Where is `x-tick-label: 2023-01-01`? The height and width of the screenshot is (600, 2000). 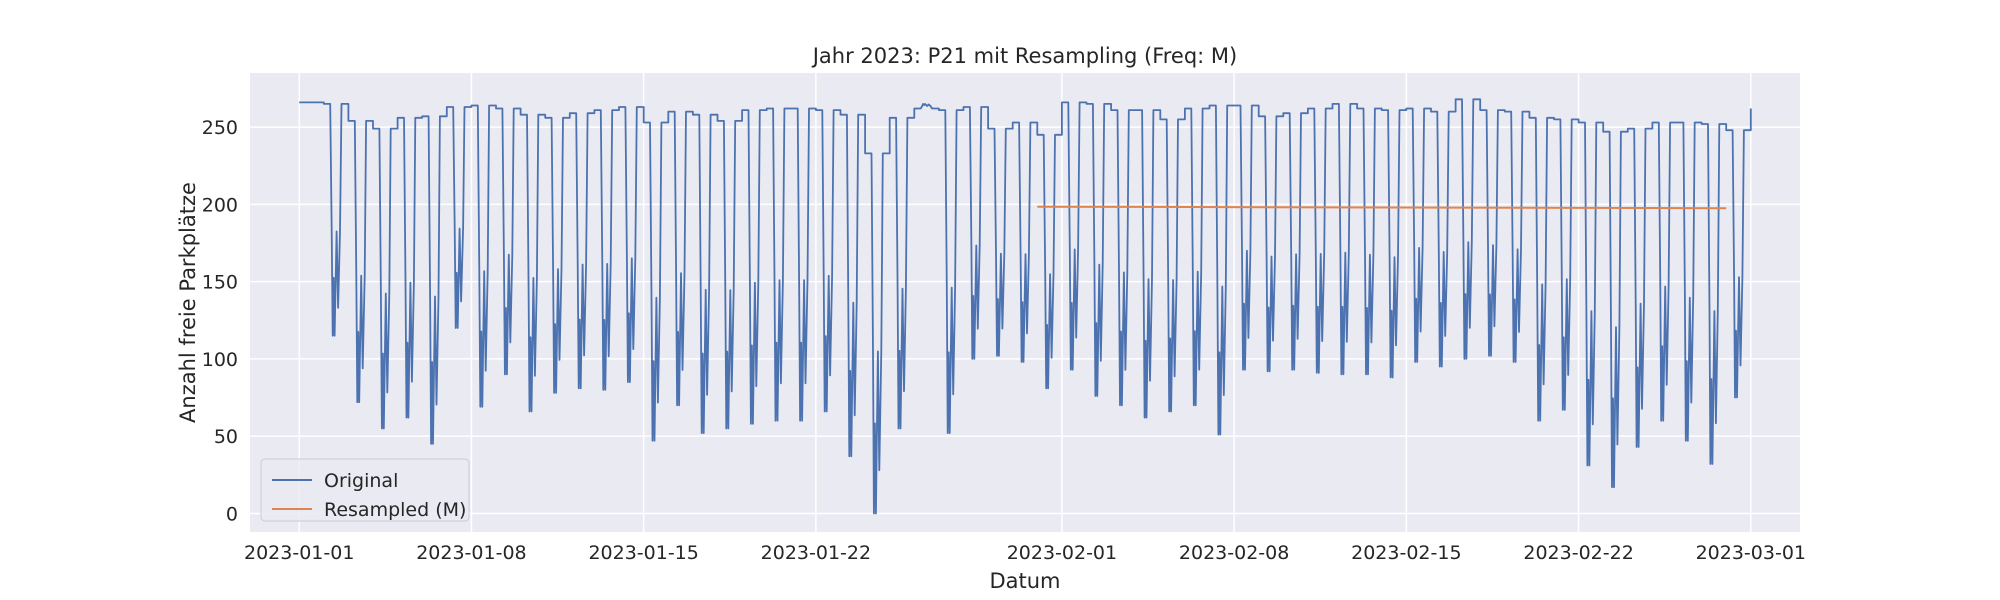
x-tick-label: 2023-01-01 is located at coordinates (299, 553).